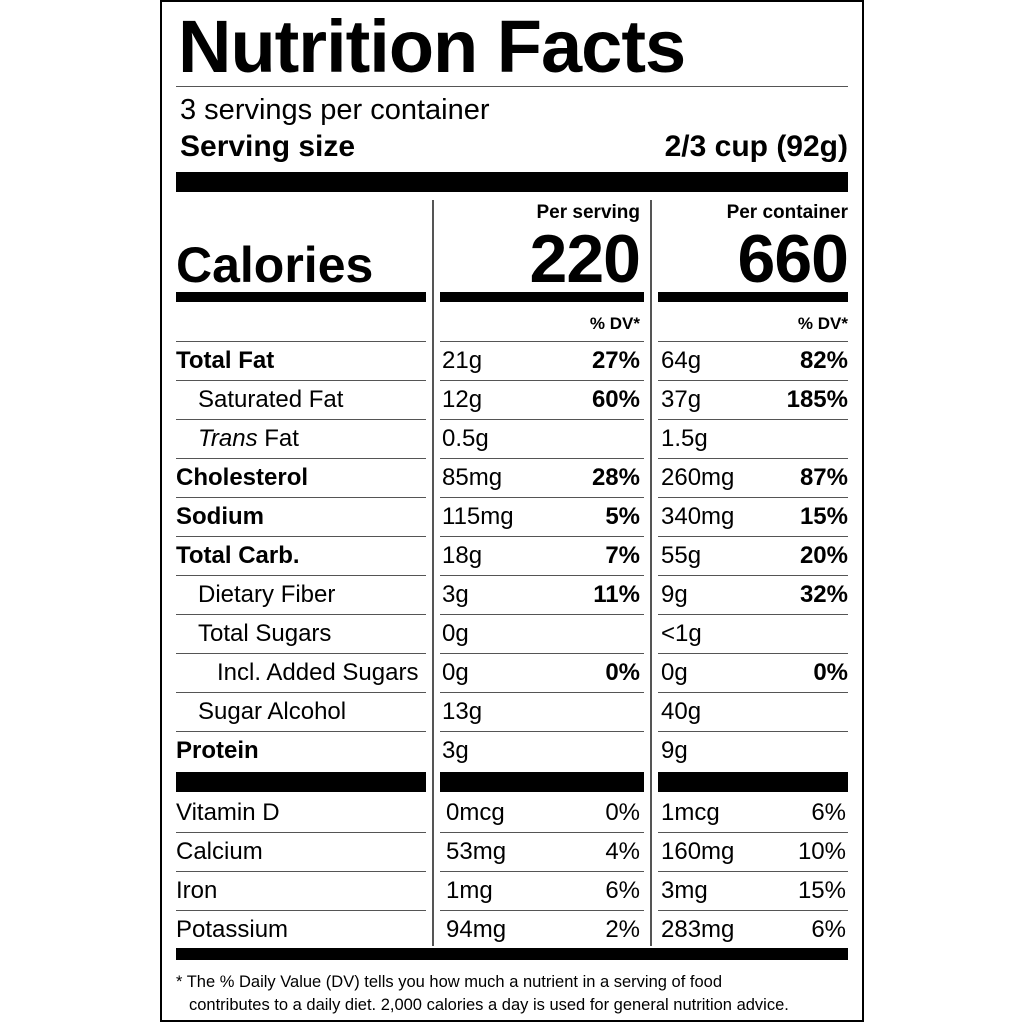 The height and width of the screenshot is (1024, 1024). What do you see at coordinates (823, 555) in the screenshot?
I see `per-container-dv: 20%` at bounding box center [823, 555].